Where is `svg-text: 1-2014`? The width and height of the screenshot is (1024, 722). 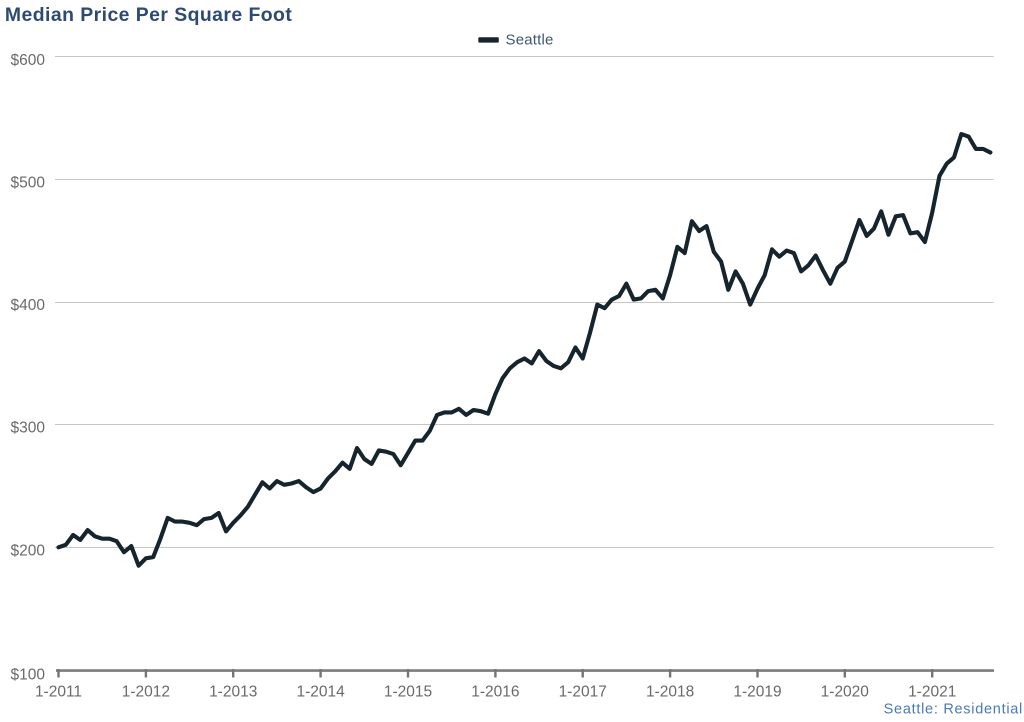
svg-text: 1-2014 is located at coordinates (320, 692).